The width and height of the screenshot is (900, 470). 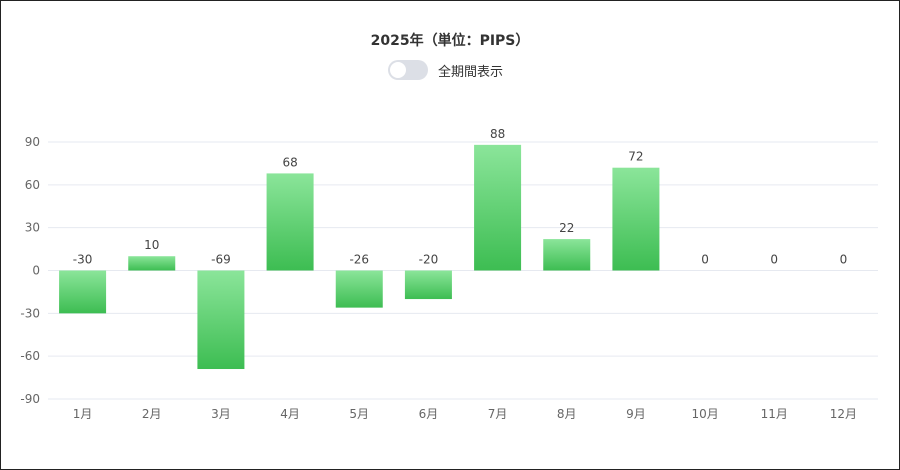 What do you see at coordinates (83, 414) in the screenshot?
I see `x-tick-label: 1月` at bounding box center [83, 414].